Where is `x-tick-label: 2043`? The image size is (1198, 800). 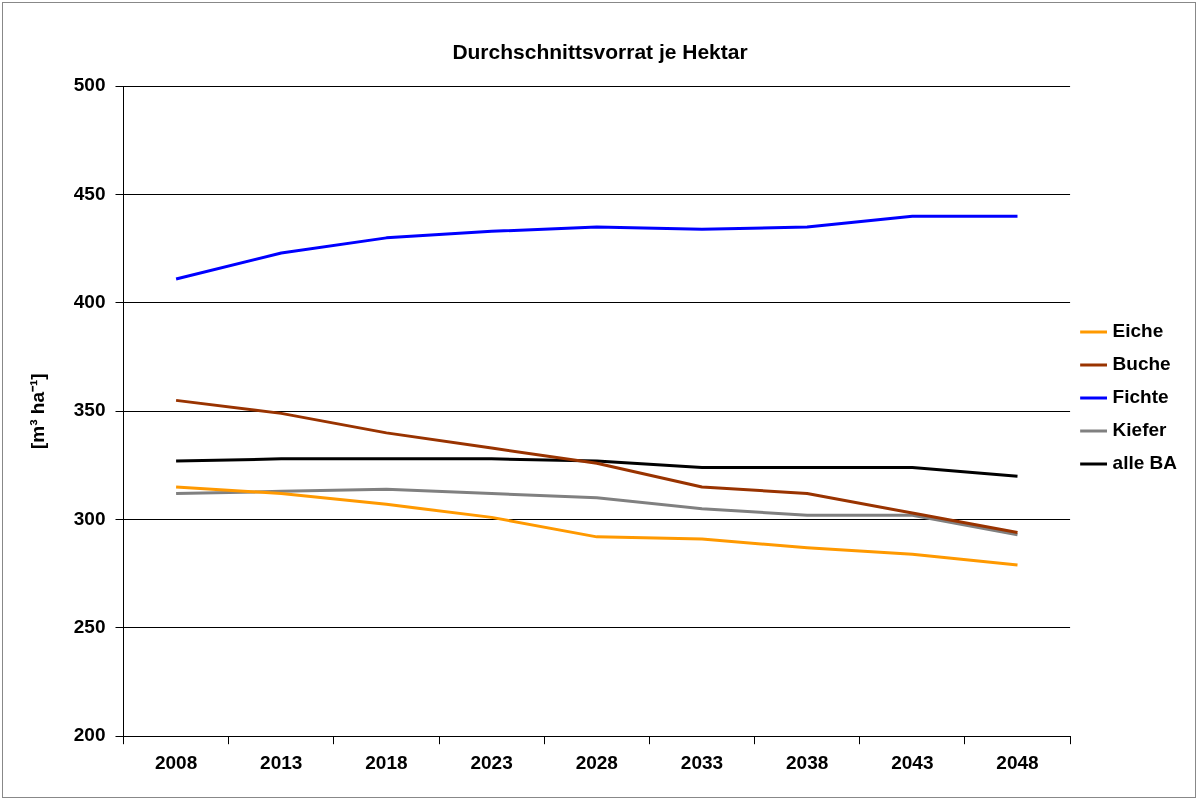 x-tick-label: 2043 is located at coordinates (912, 762).